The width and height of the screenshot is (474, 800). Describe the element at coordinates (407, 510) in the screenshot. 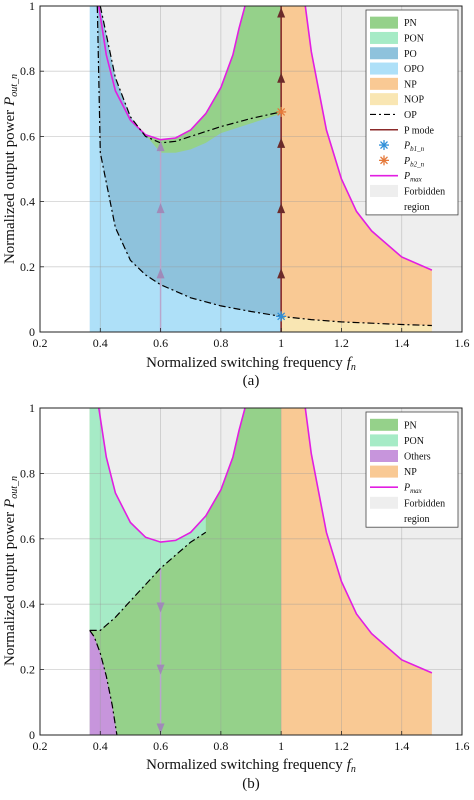

I see `legend-item: Forbidden region` at that location.